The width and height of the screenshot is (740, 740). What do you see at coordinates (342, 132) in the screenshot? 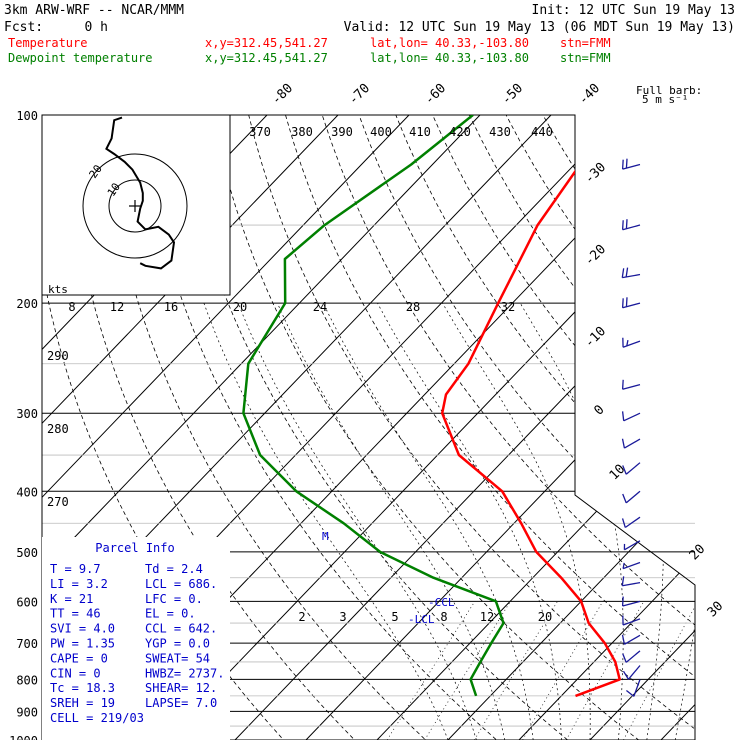
I see `dry-adiabat-label: 390` at bounding box center [342, 132].